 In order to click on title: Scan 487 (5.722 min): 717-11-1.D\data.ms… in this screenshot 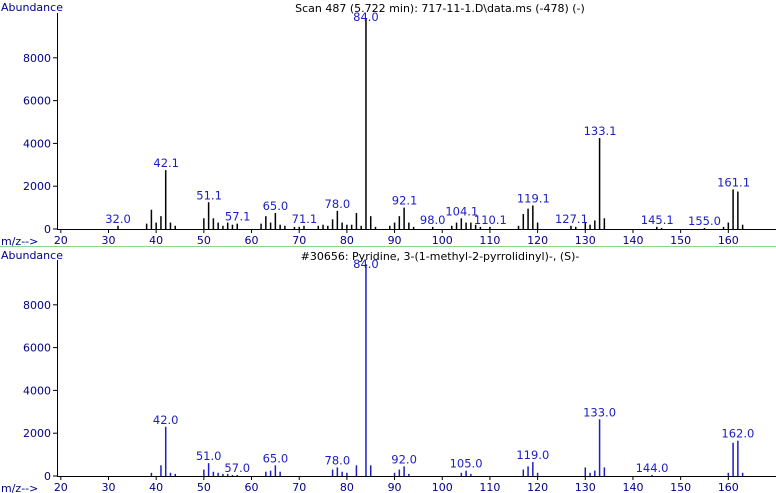, I will do `click(440, 8)`.